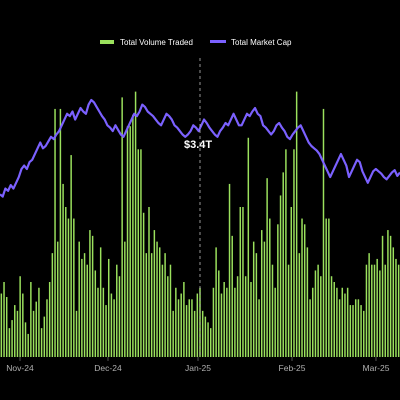 The image size is (400, 400). I want to click on legend-item-market-cap: Total Market Cap, so click(251, 42).